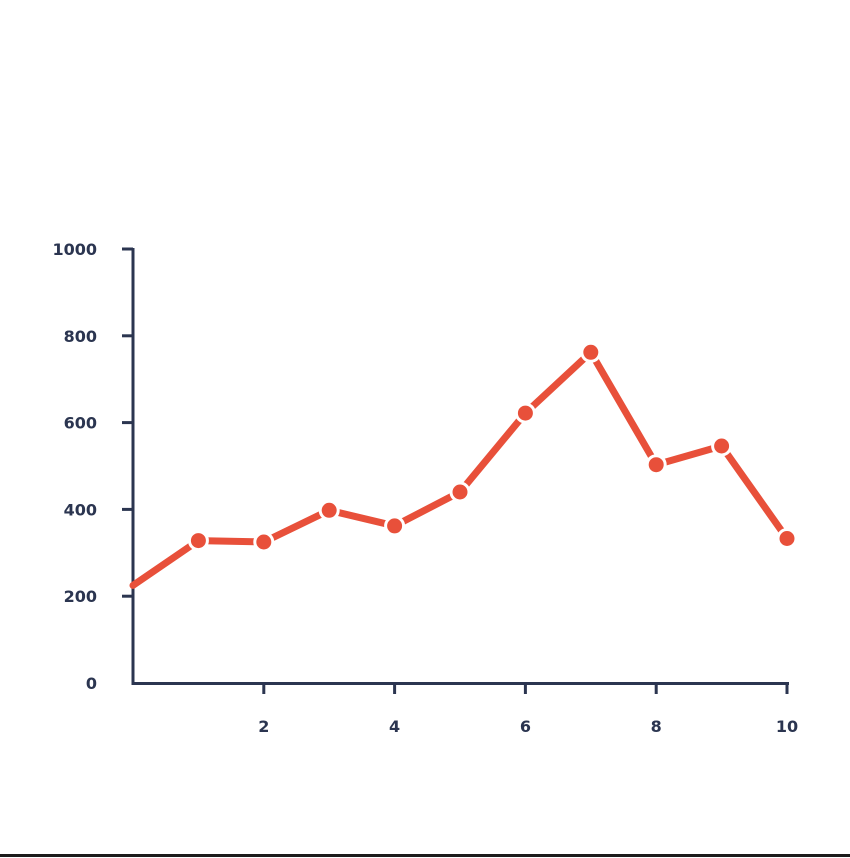 The image size is (850, 858). Describe the element at coordinates (92, 466) in the screenshot. I see `y-axis-ticks: 0 200 400 600 800 1000` at that location.